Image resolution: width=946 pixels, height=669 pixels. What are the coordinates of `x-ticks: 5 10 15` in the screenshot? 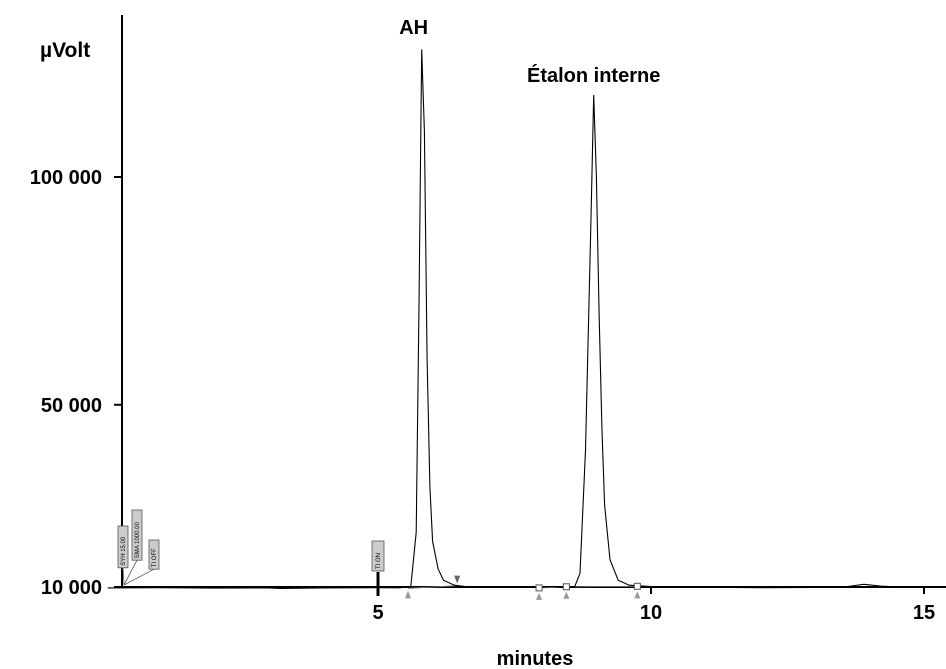 It's located at (653, 605).